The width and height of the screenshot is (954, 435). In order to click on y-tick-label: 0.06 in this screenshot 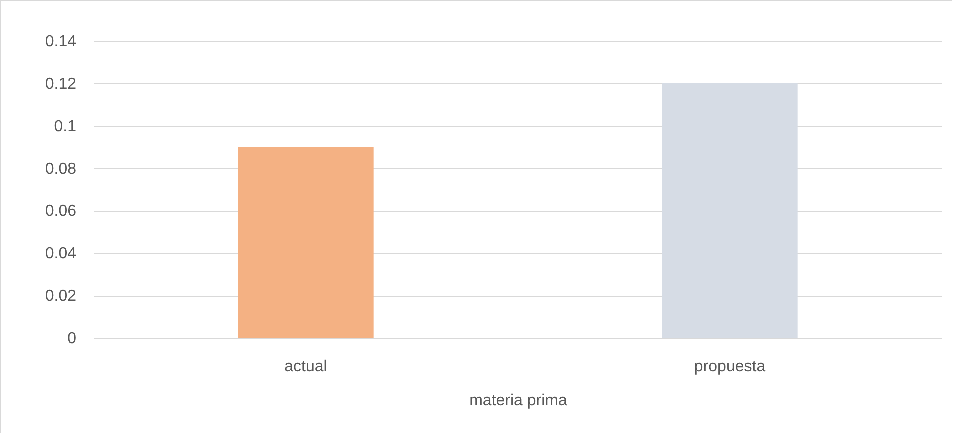, I will do `click(61, 211)`.